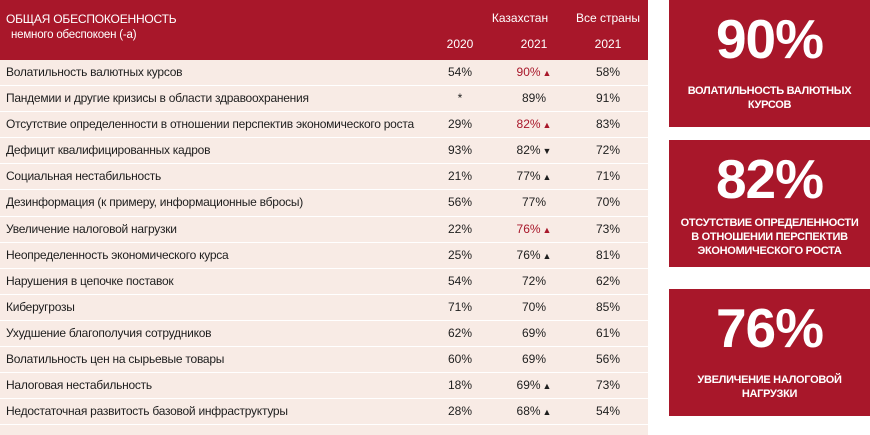 This screenshot has width=870, height=435. Describe the element at coordinates (460, 306) in the screenshot. I see `value-kz-2020: 71%` at that location.